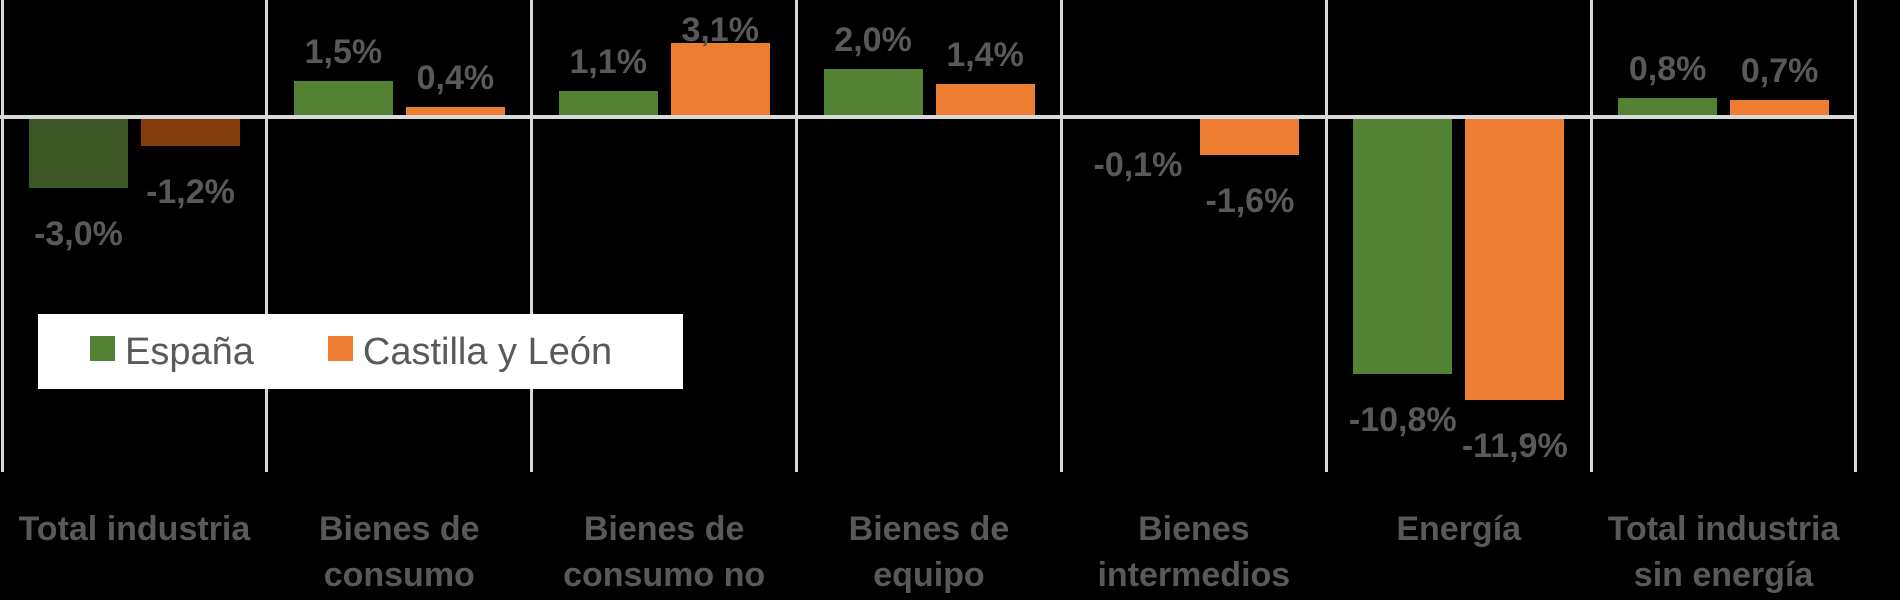 This screenshot has width=1900, height=600. What do you see at coordinates (487, 351) in the screenshot?
I see `legend-label-castilla-y-leon: Castilla y León` at bounding box center [487, 351].